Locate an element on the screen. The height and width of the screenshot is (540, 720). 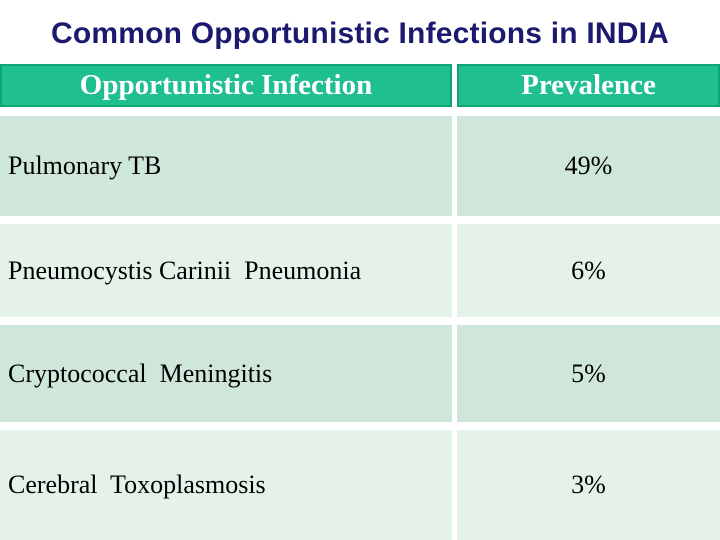
prevalence-cell: 49% is located at coordinates (588, 166).